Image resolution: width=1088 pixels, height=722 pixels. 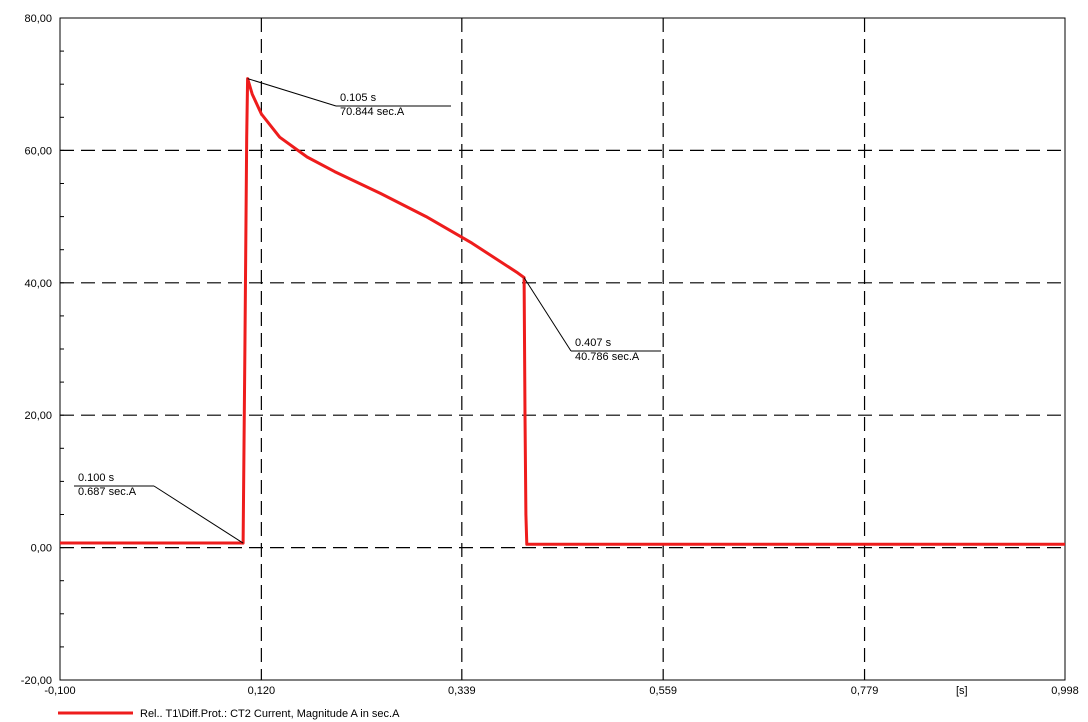 What do you see at coordinates (358, 98) in the screenshot?
I see `annotation-time-label: 0.105 s` at bounding box center [358, 98].